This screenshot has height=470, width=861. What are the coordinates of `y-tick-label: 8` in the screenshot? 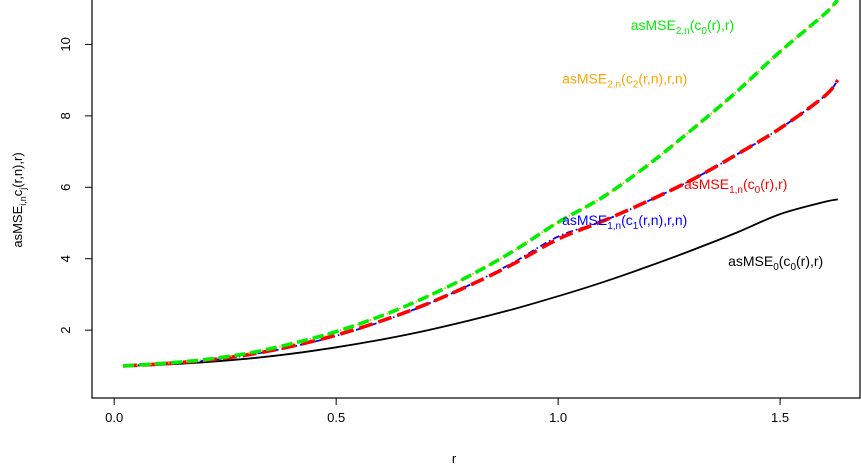 It's located at (65, 115).